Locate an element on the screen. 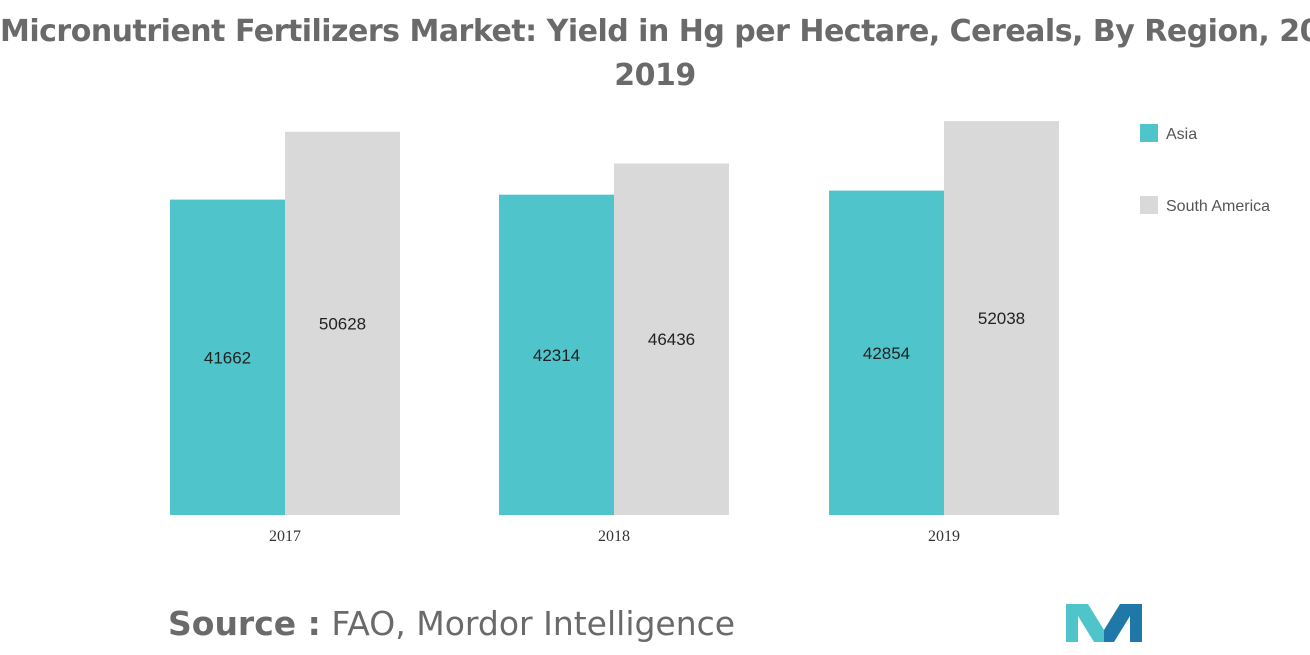 The width and height of the screenshot is (1310, 655). bar-asia-2017 is located at coordinates (227, 357).